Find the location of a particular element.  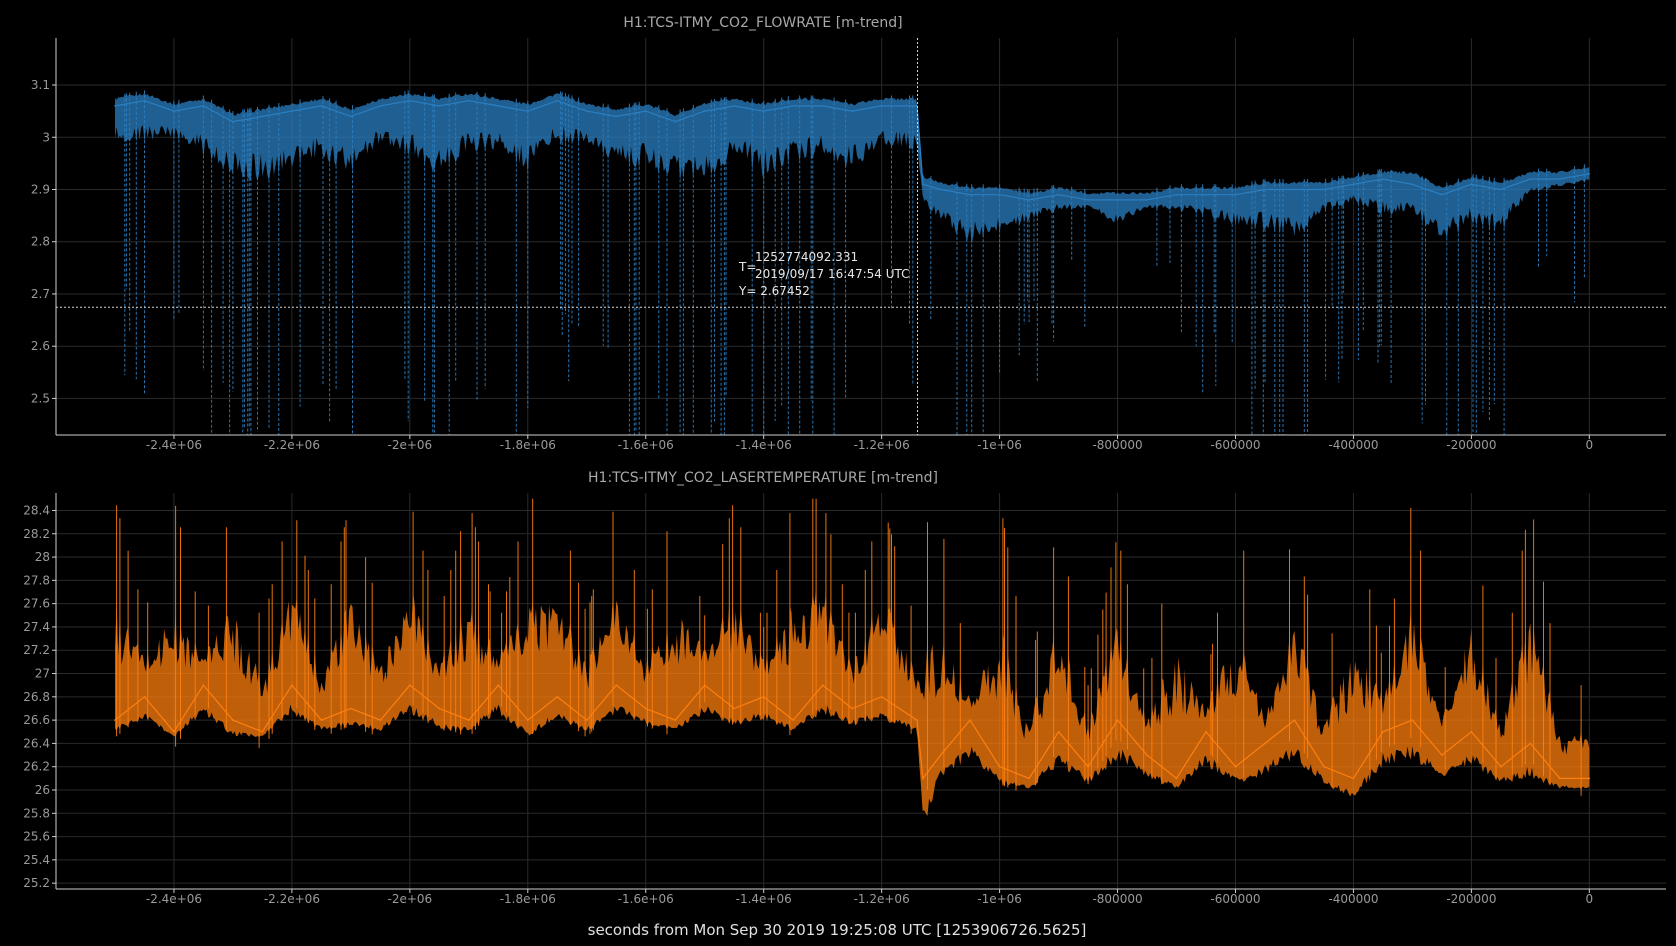

flowrate-x-tick-label: -2.4e+06 is located at coordinates (174, 445).